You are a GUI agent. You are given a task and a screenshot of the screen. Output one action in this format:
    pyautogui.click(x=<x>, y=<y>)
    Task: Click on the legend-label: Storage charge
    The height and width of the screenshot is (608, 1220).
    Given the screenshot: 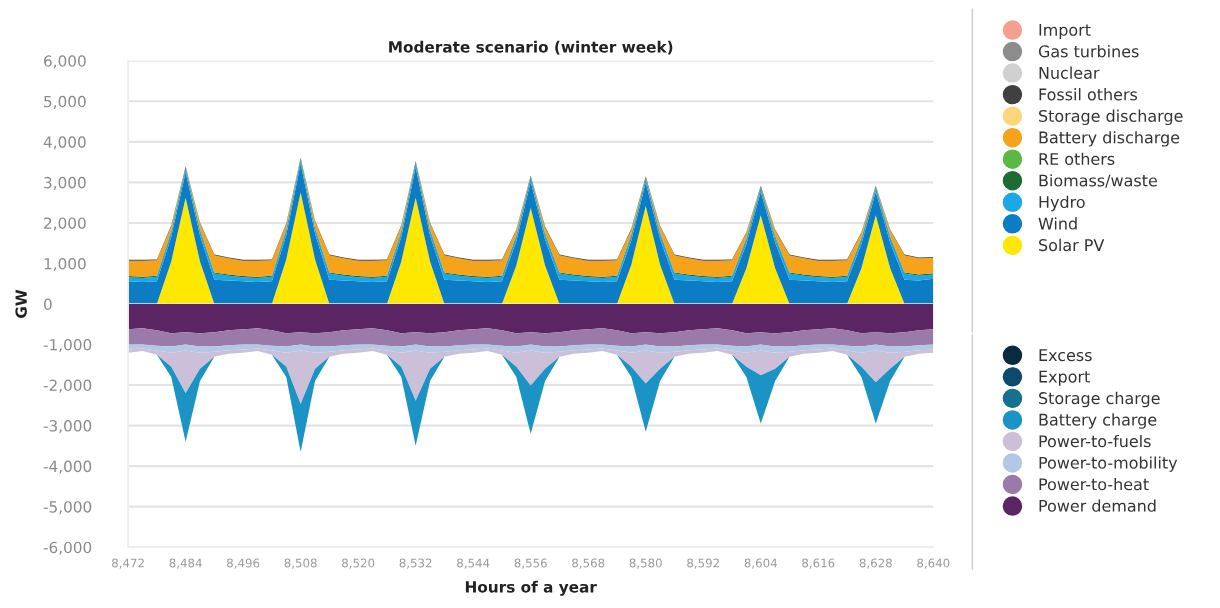 What is the action you would take?
    pyautogui.click(x=1099, y=399)
    